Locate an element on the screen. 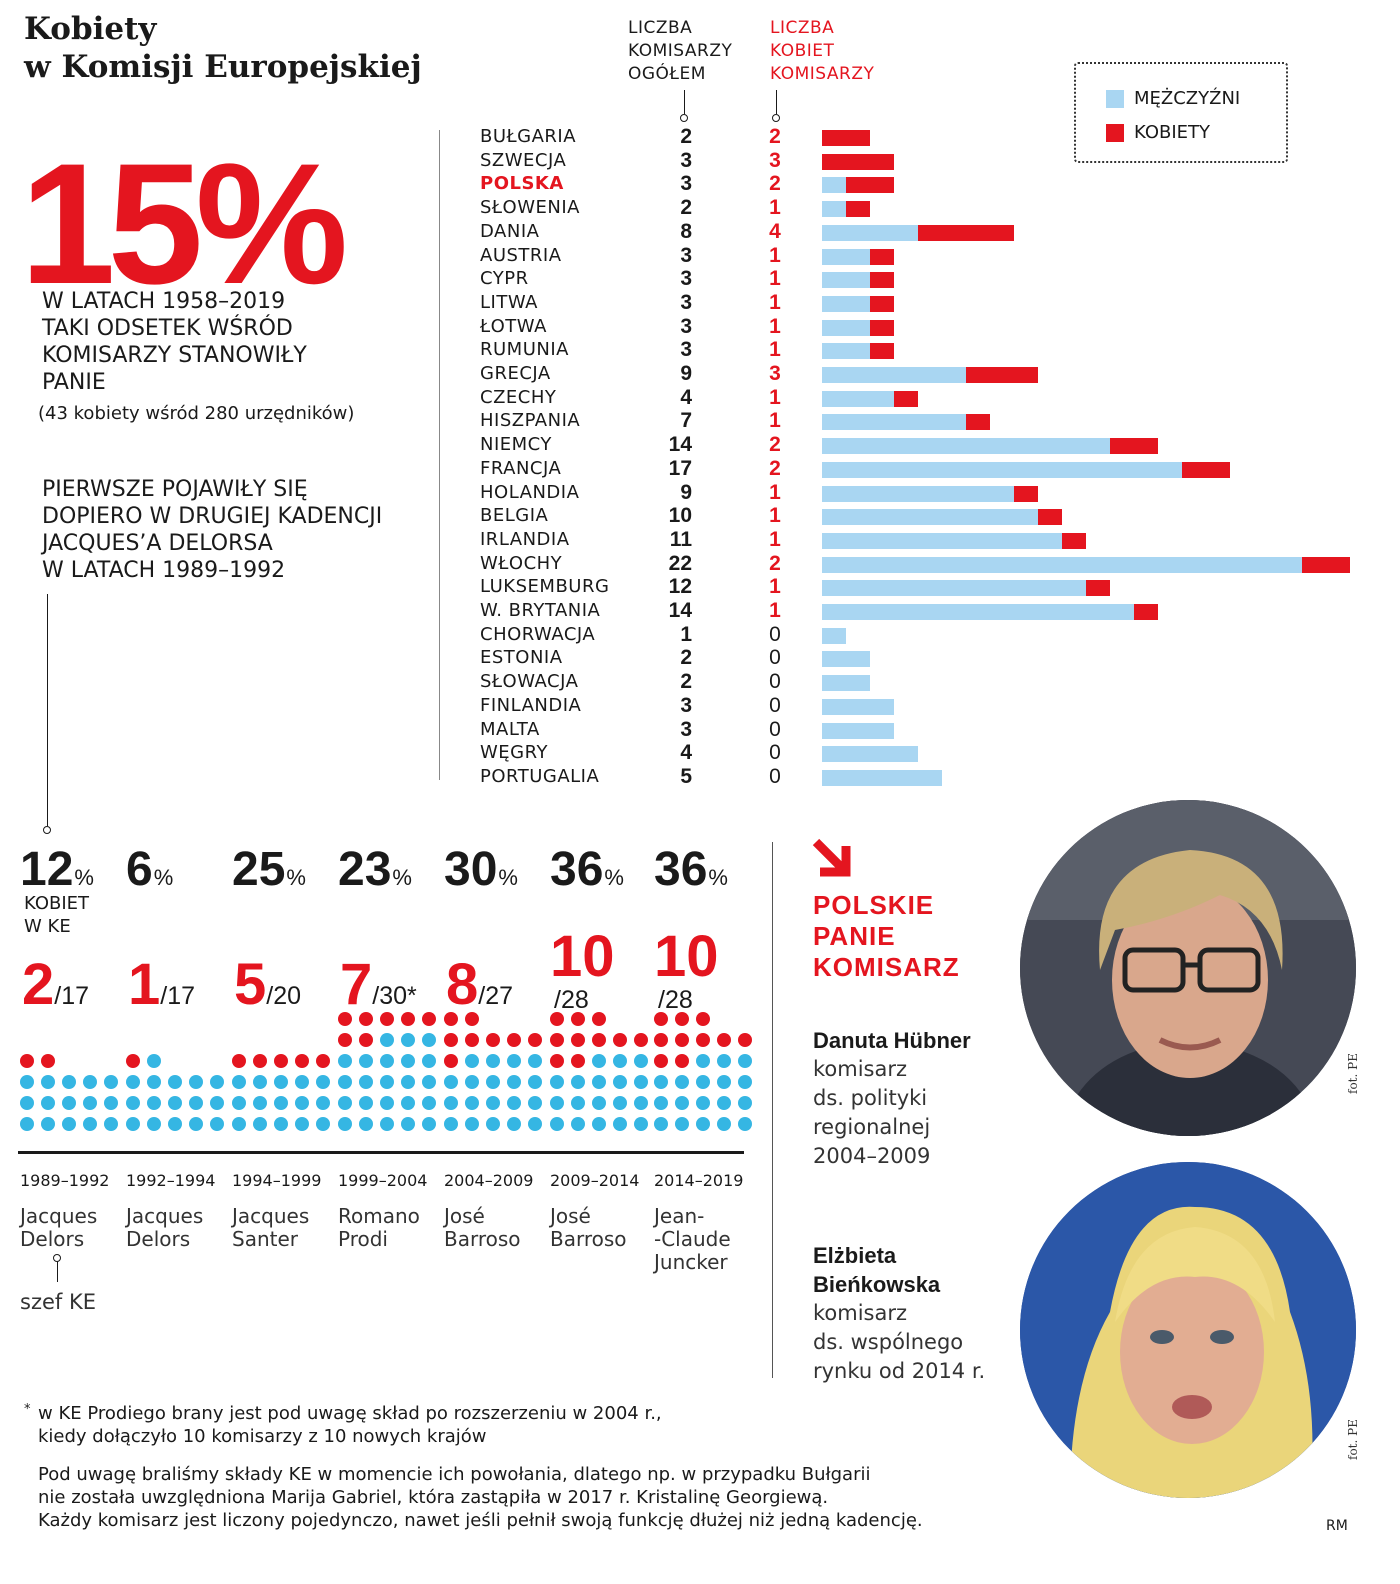 Image resolution: width=1400 pixels, height=1584 pixels. photo-credit-1: fot. PE is located at coordinates (1353, 1073).